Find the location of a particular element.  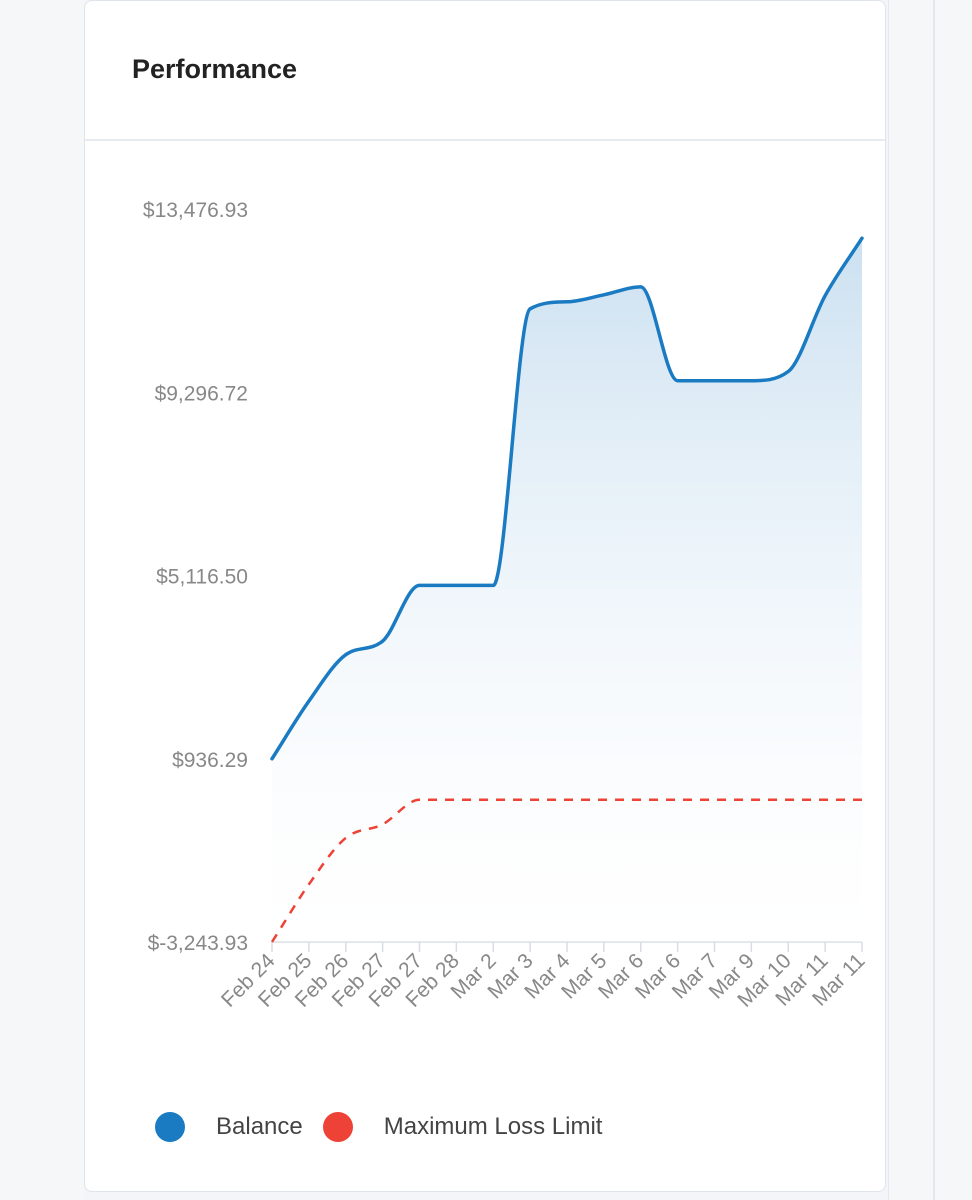

legend-item-max-loss-limit: Maximum Loss Limit is located at coordinates (462, 1127).